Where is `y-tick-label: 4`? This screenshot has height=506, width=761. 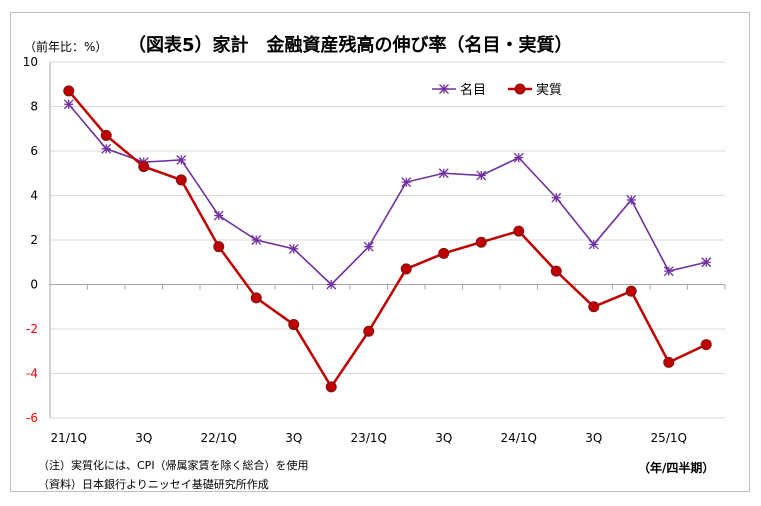 y-tick-label: 4 is located at coordinates (34, 196).